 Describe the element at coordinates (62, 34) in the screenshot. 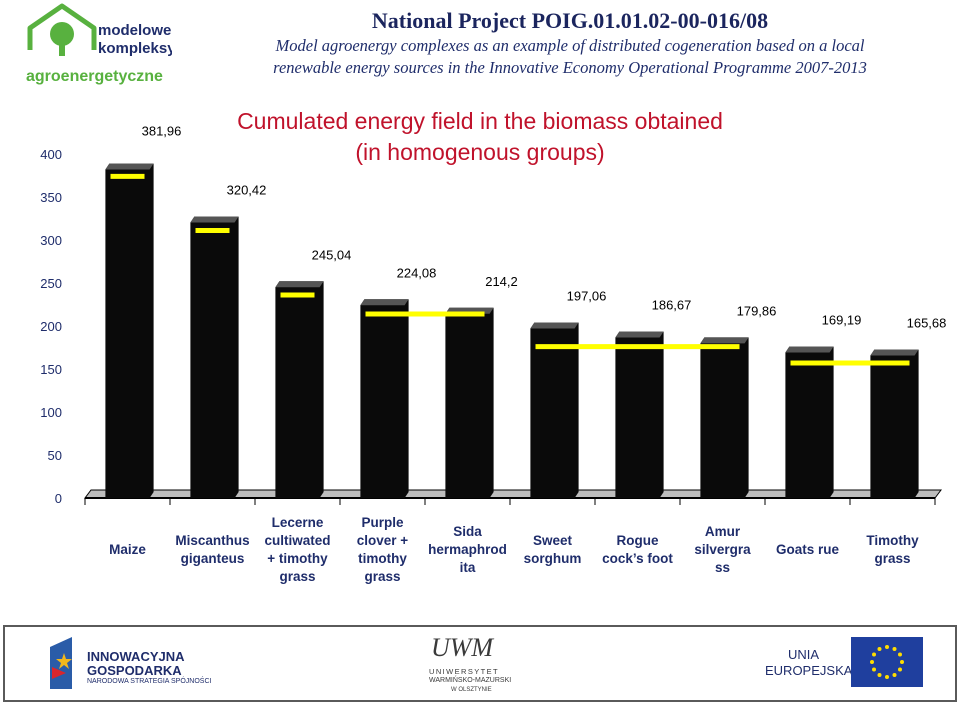

I see `tree-icon` at that location.